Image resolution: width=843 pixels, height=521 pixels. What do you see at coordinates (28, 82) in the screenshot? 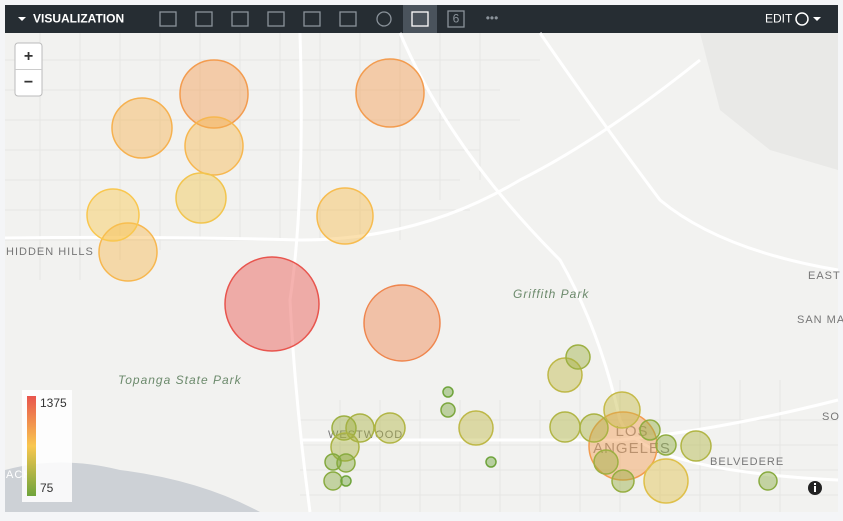
I see `zoom-out: −` at bounding box center [28, 82].